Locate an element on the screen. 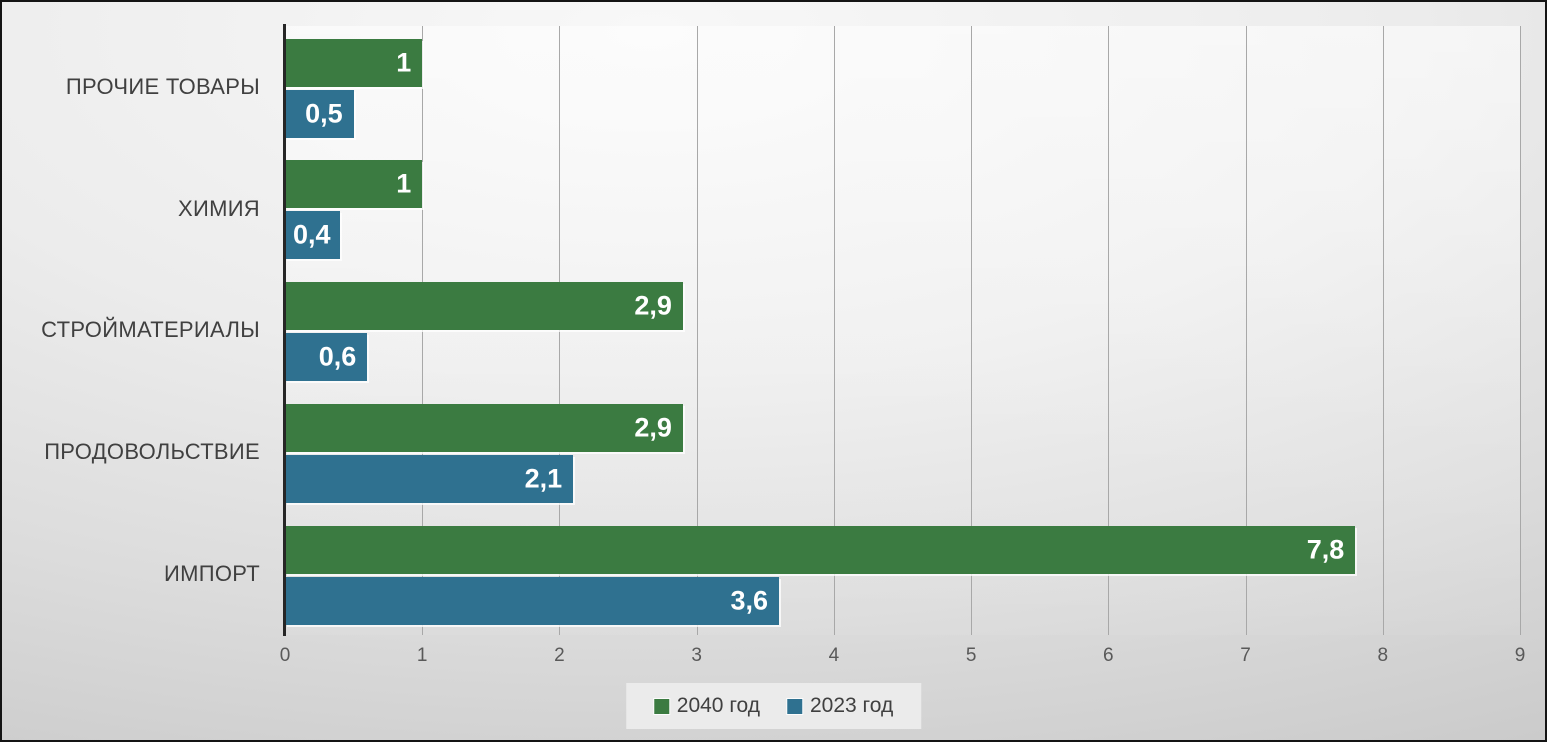 The image size is (1547, 742). x-tick-label: 3 is located at coordinates (696, 655).